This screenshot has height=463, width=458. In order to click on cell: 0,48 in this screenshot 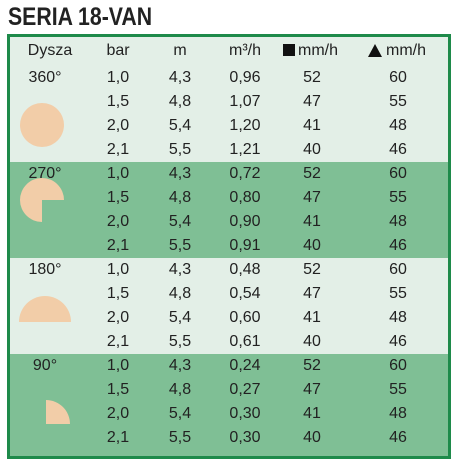, I will do `click(245, 269)`.